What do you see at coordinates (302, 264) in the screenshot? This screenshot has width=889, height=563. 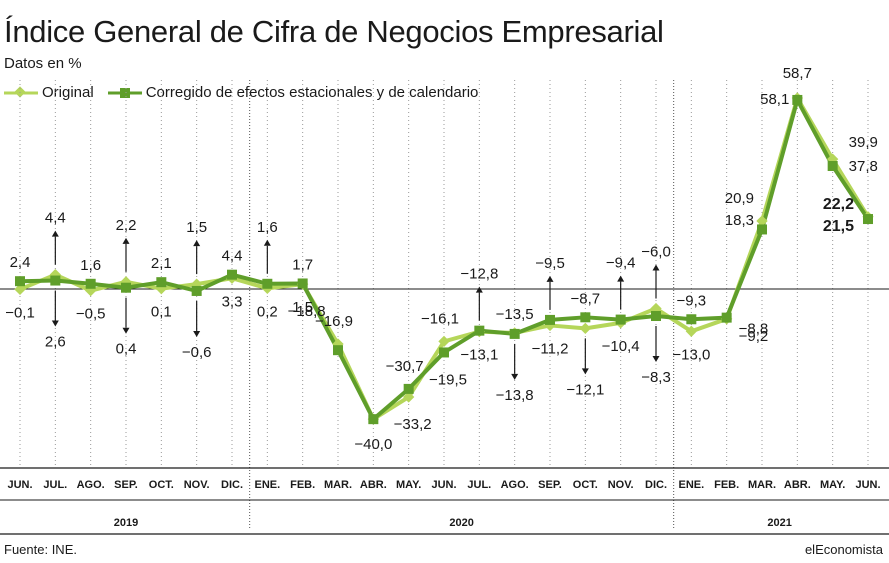 I see `data-label: 1,7` at bounding box center [302, 264].